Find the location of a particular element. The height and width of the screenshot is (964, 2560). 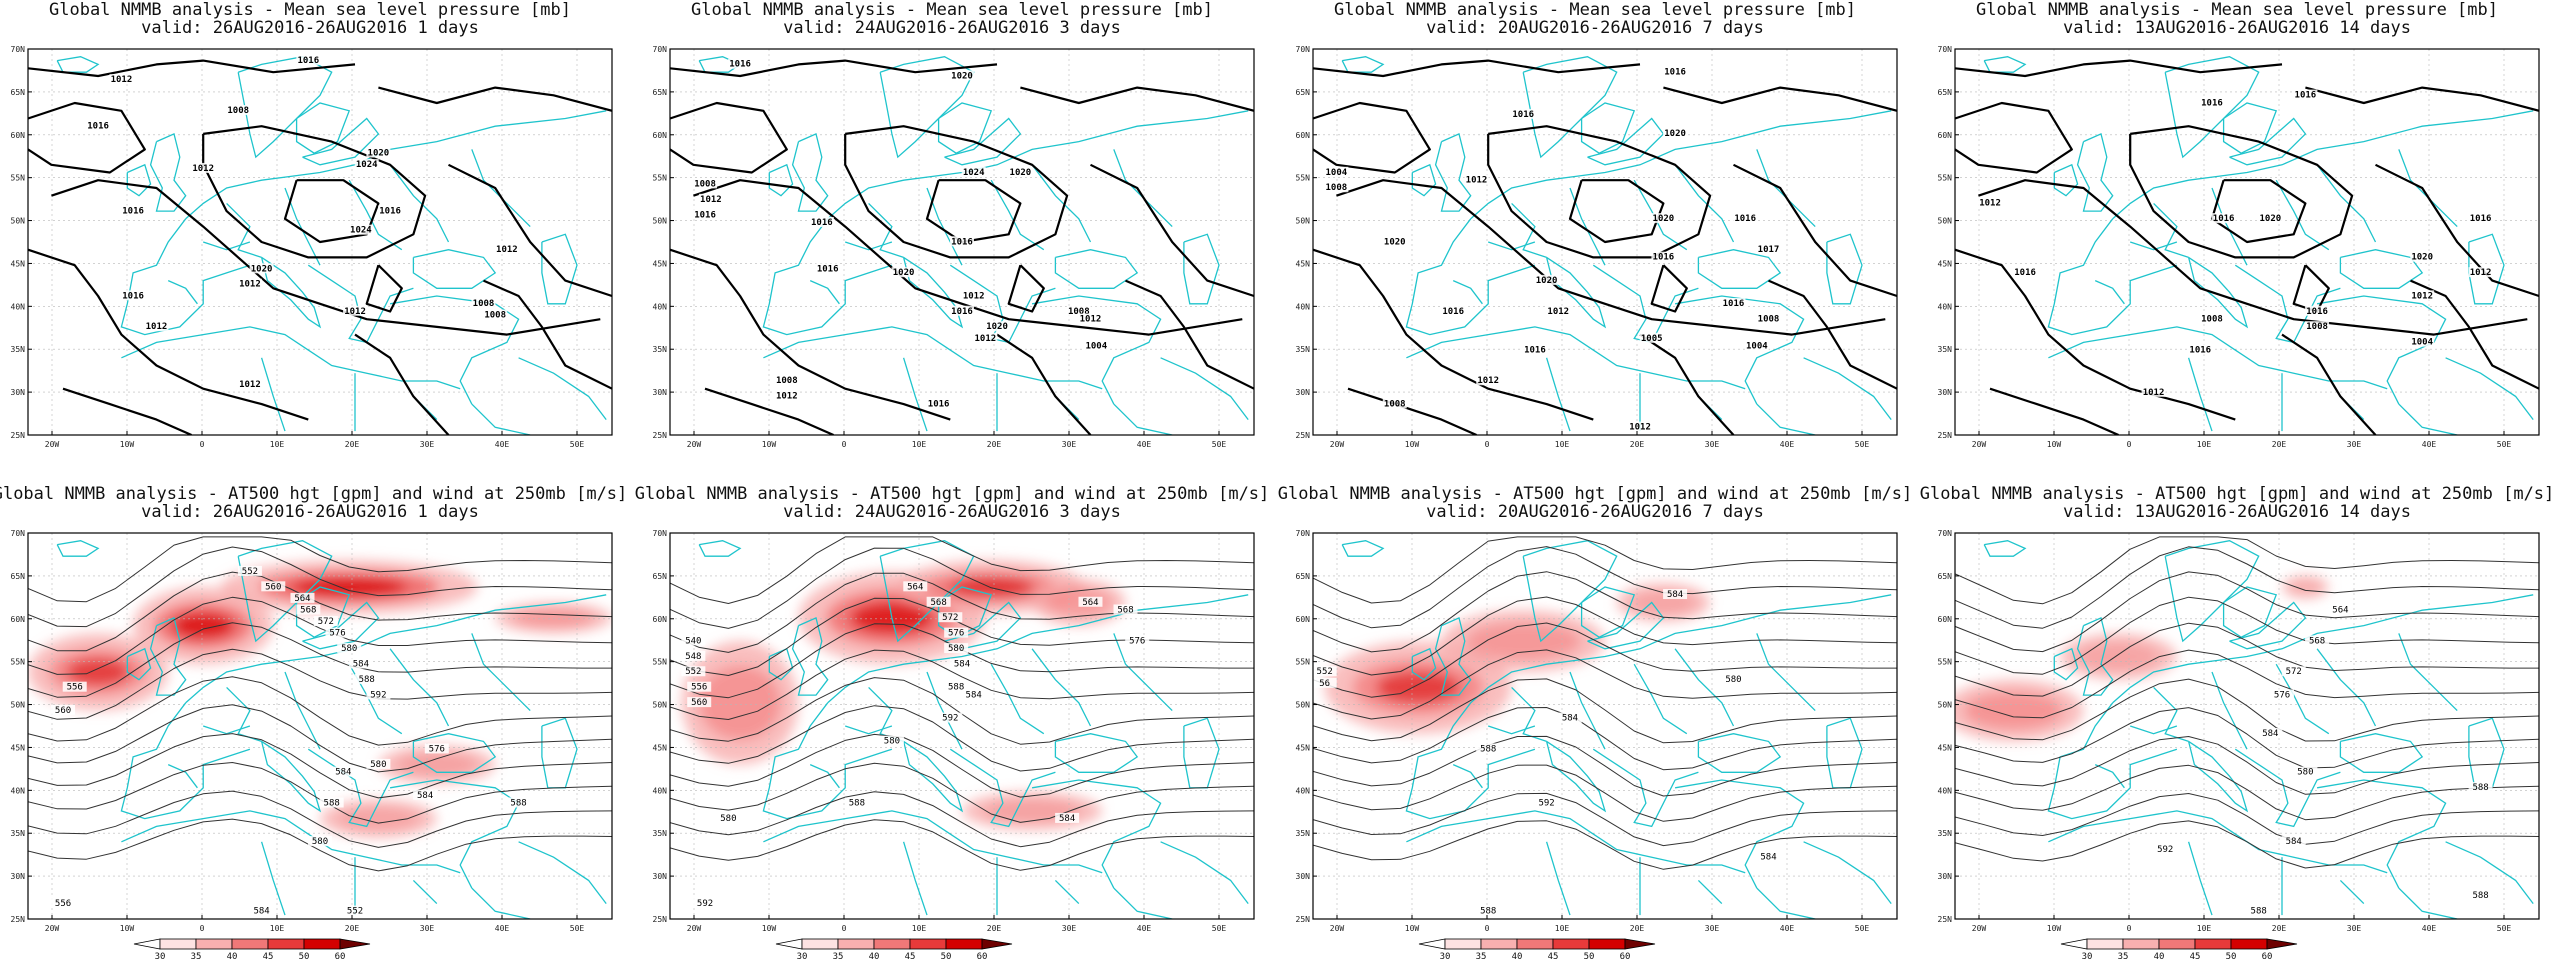

contour-label: 580 is located at coordinates (378, 765).